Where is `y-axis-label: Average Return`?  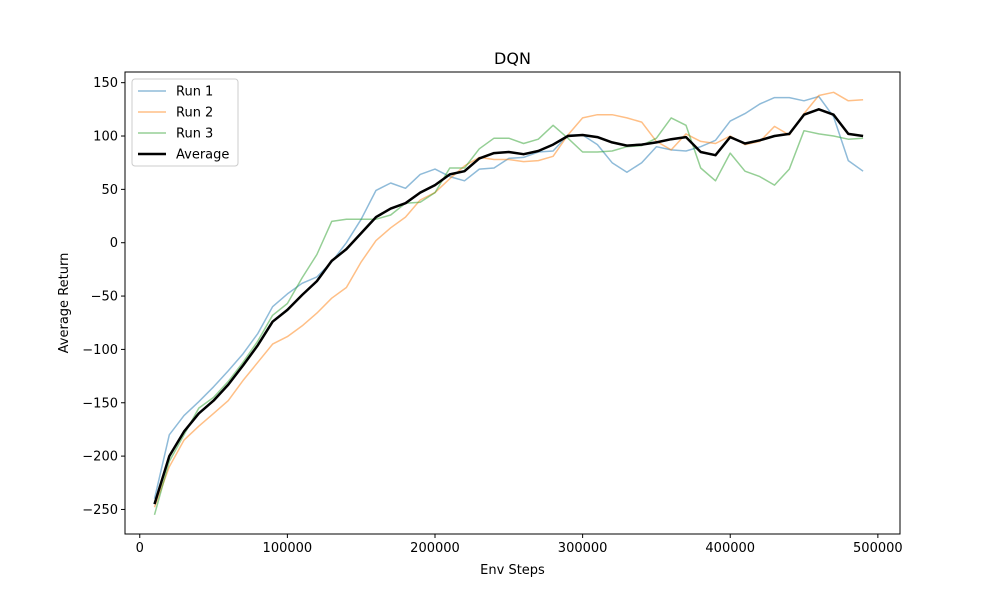
y-axis-label: Average Return is located at coordinates (64, 303).